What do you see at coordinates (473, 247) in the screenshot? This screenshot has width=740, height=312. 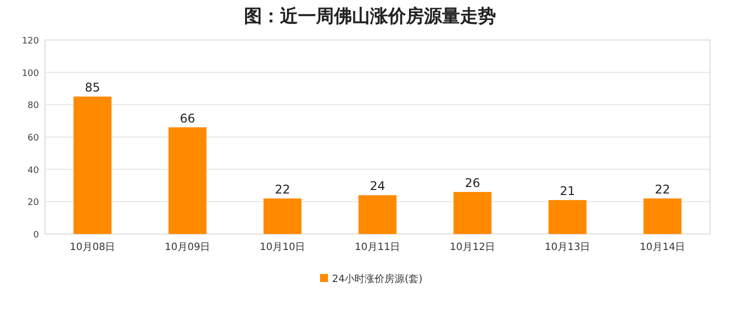 I see `x-tick-label: 10月12日` at bounding box center [473, 247].